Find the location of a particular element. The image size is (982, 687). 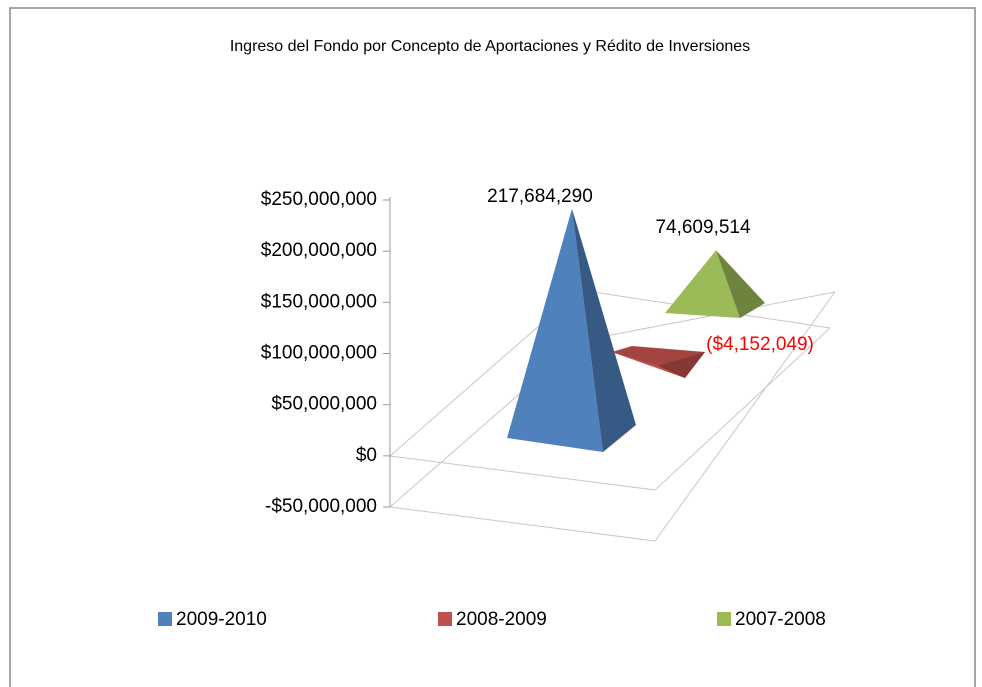

data-label: 74,609,514 is located at coordinates (703, 227).